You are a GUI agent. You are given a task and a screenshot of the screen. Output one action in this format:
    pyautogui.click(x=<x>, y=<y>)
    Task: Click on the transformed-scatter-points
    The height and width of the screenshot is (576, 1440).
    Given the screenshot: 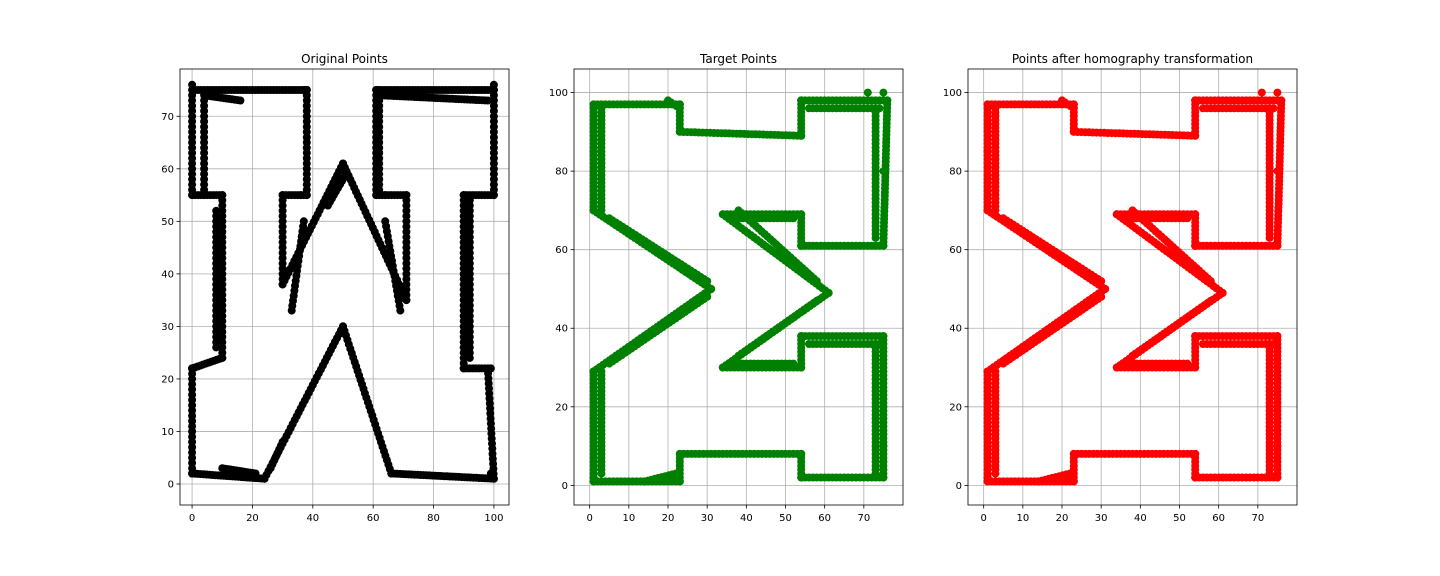 What is the action you would take?
    pyautogui.click(x=1134, y=287)
    